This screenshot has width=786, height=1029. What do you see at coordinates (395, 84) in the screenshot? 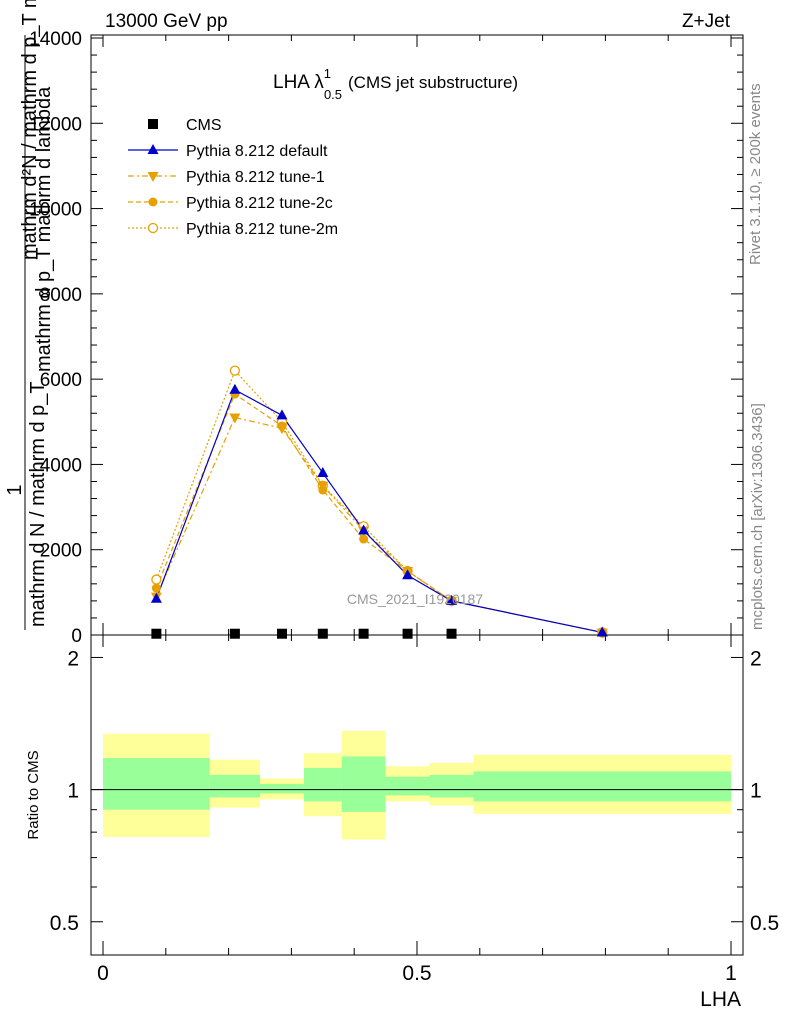
I see `plot-title: LHA λ1 0.5(CMS jet substructure)` at bounding box center [395, 84].